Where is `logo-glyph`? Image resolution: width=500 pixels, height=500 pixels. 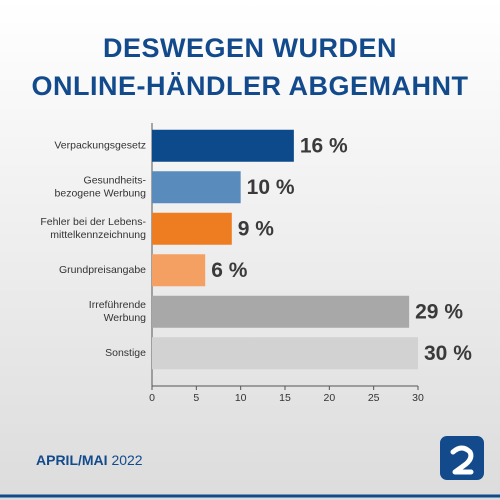
logo-glyph is located at coordinates (462, 460).